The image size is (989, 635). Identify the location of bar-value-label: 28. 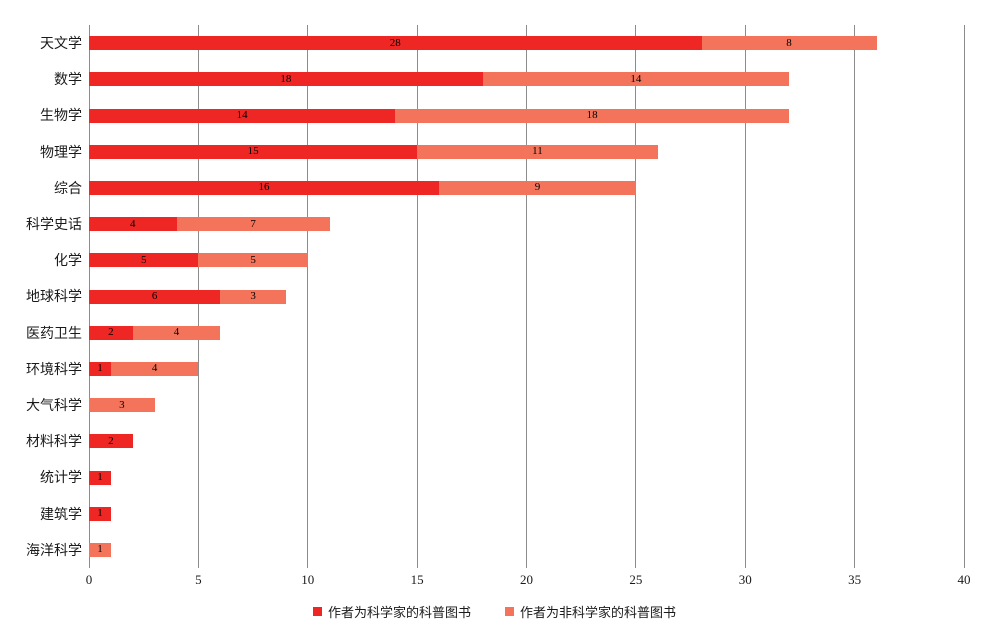
(395, 42).